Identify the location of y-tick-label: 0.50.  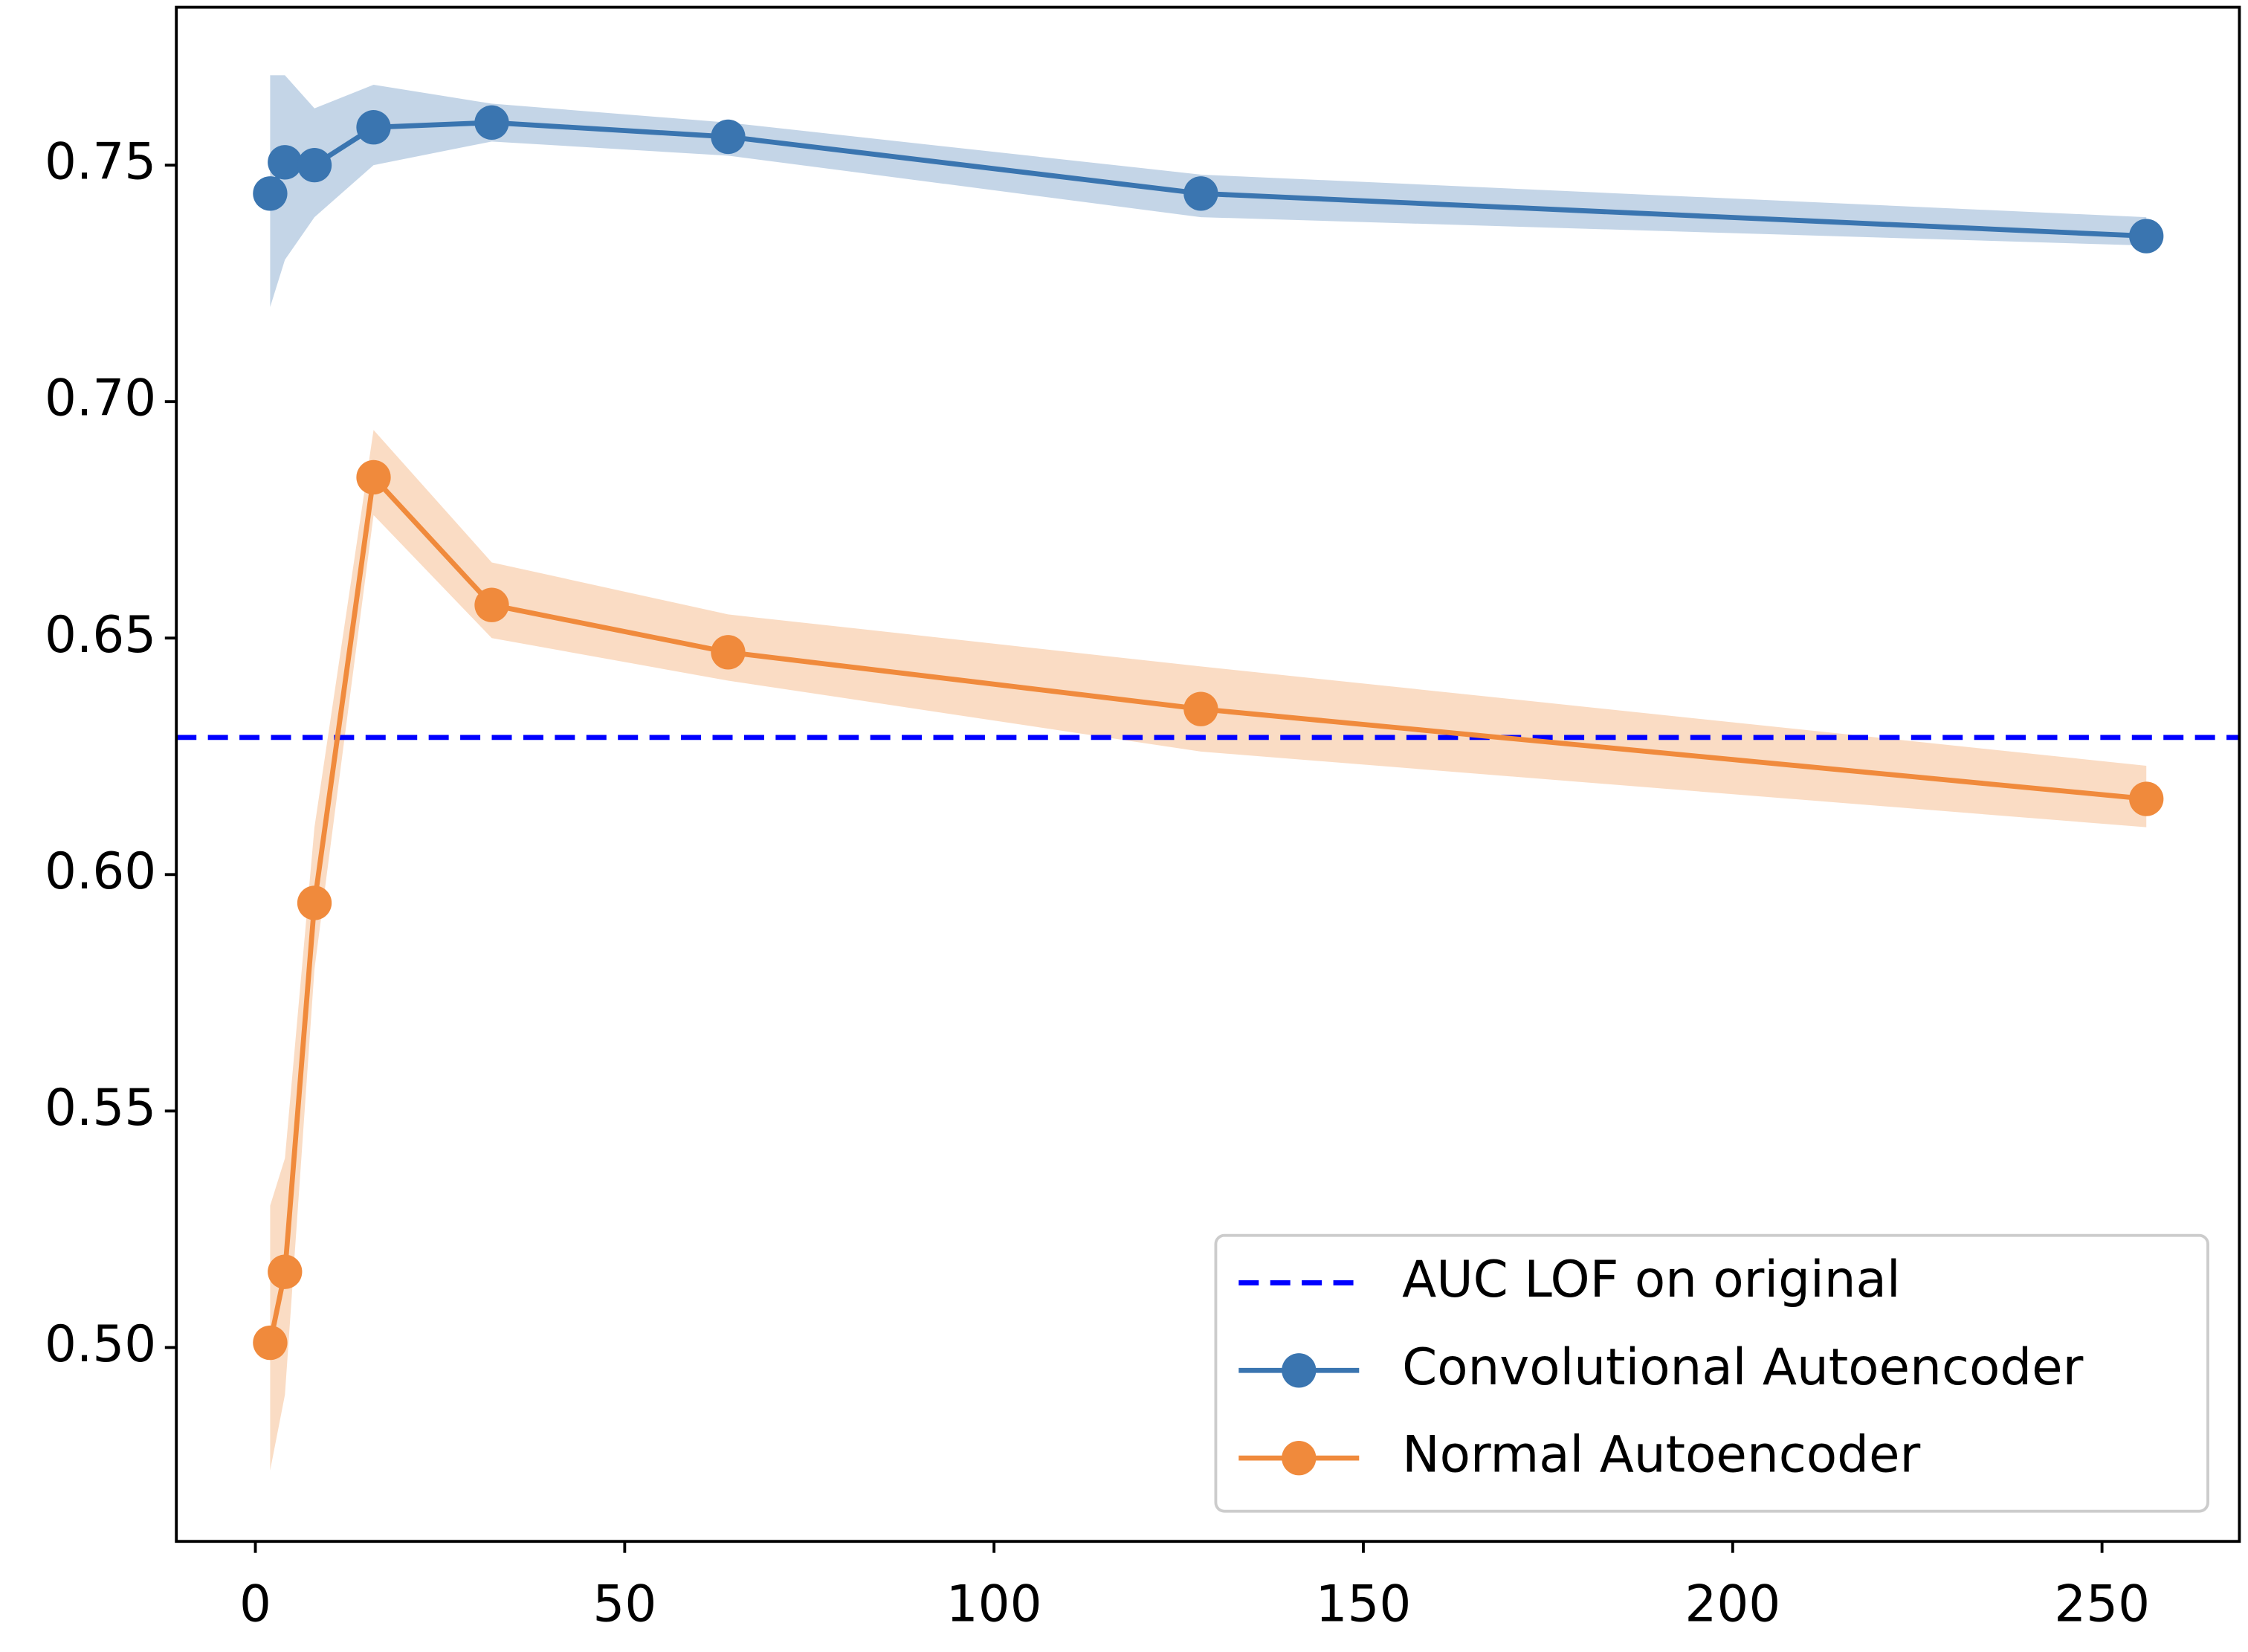
(101, 1343).